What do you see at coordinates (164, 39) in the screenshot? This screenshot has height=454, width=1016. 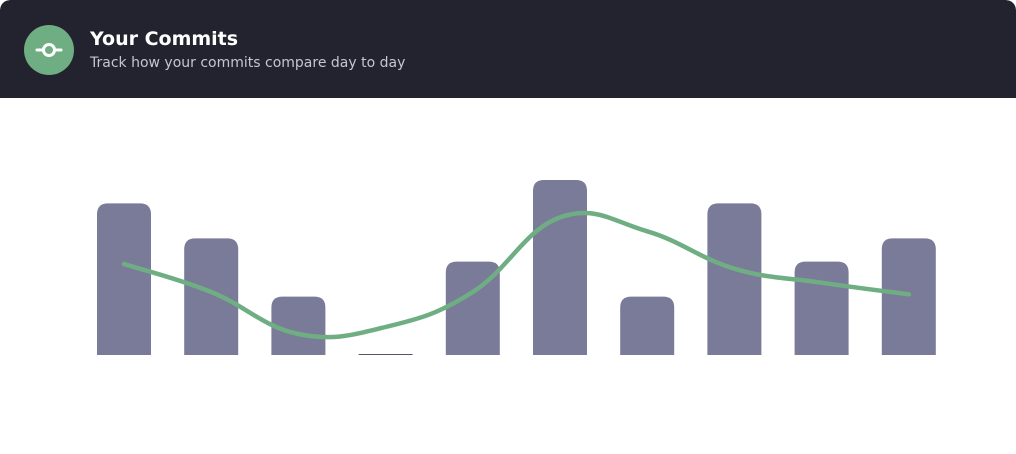 I see `page-title: Your Commits` at bounding box center [164, 39].